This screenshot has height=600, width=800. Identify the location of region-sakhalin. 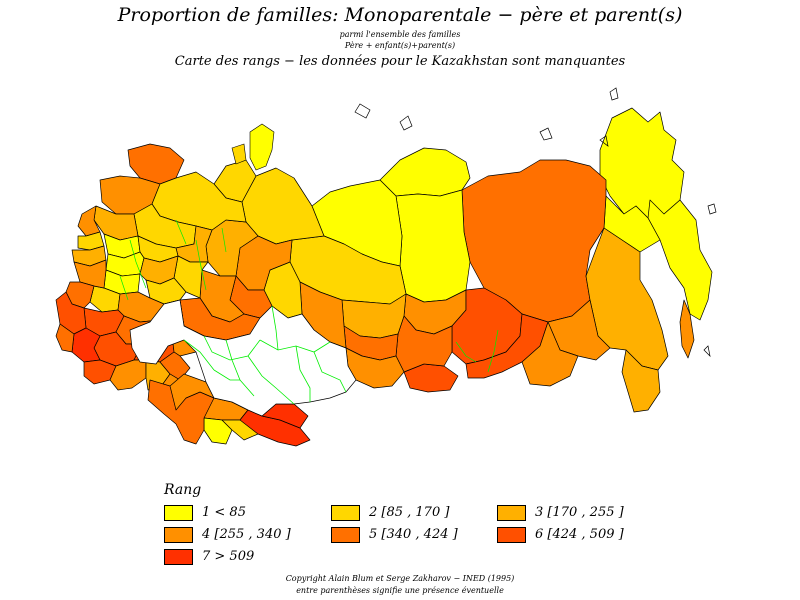
(687, 329).